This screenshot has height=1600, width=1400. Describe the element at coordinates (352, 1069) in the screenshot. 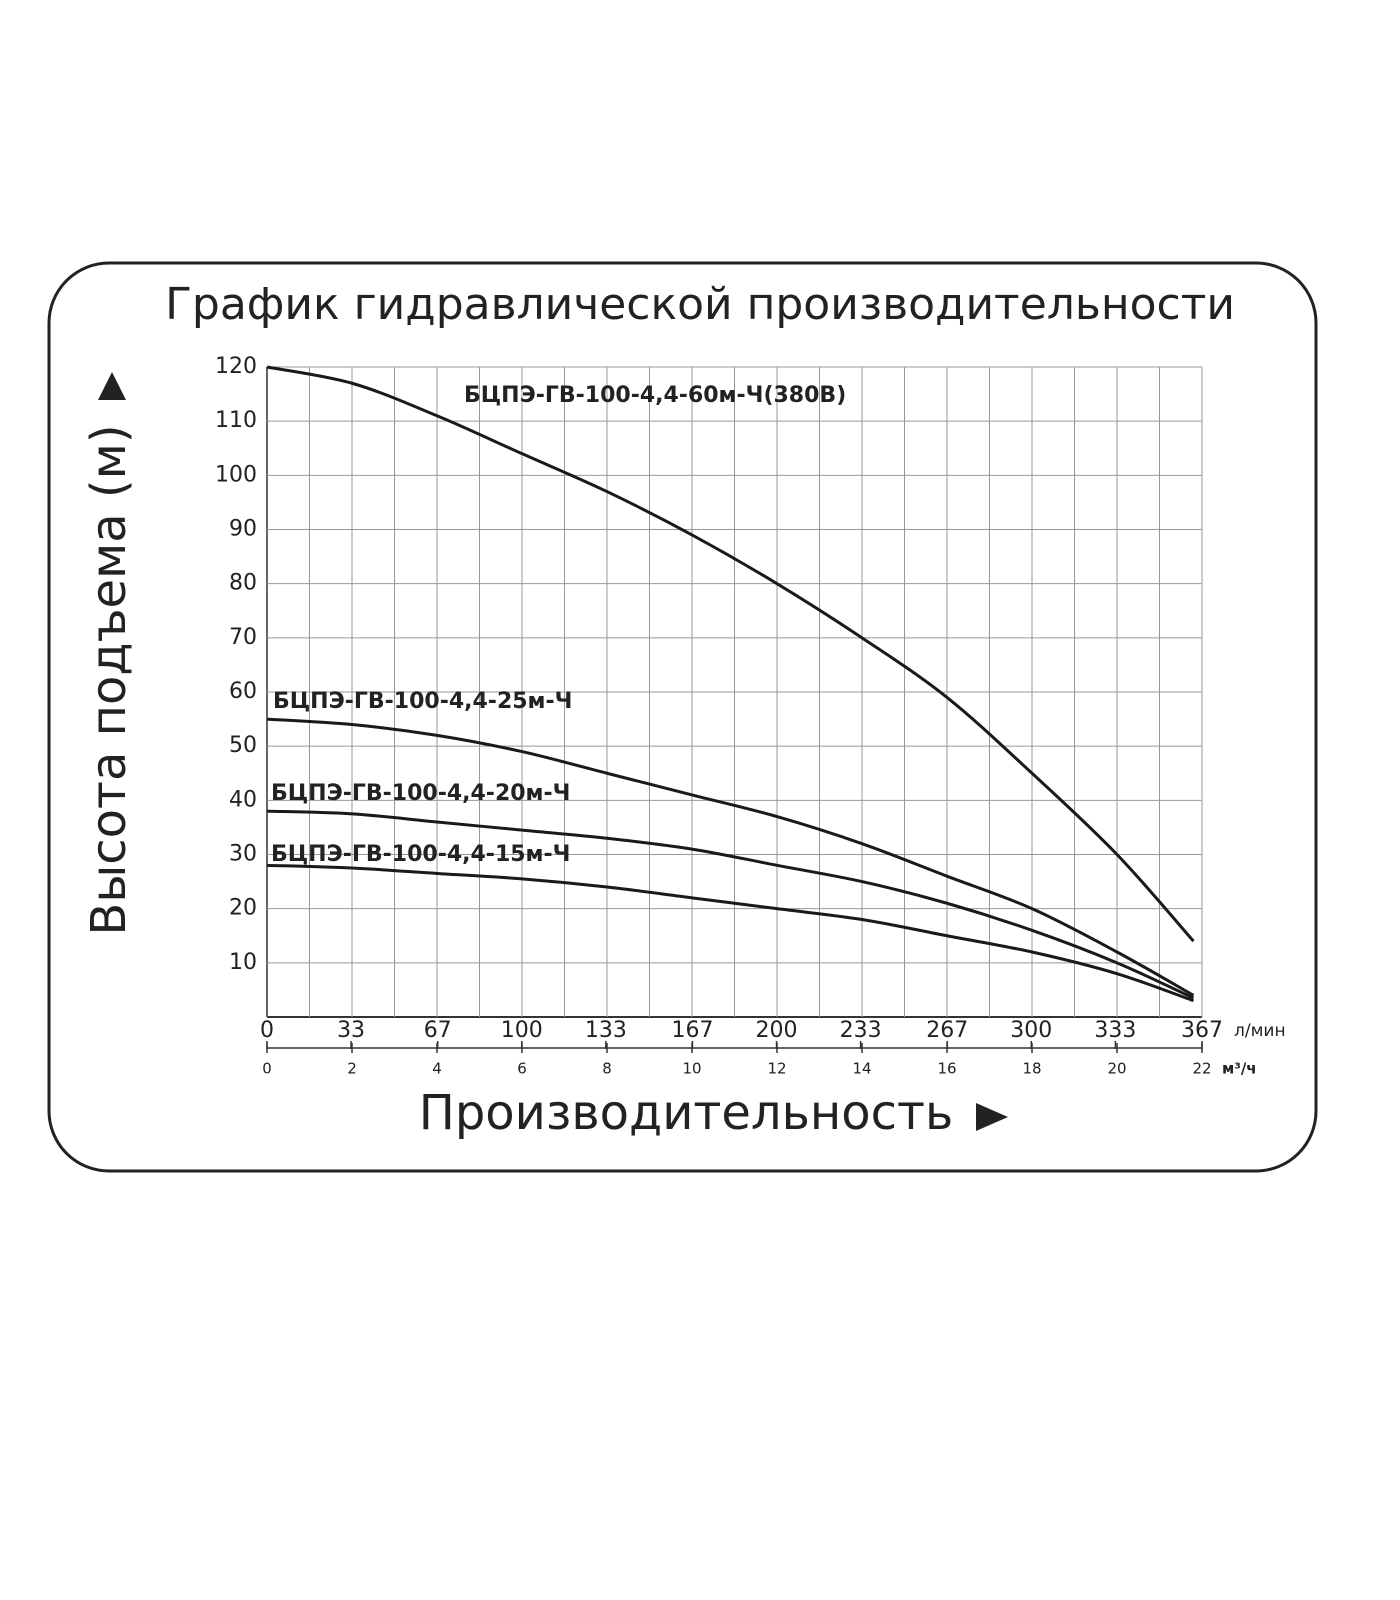

I see `x-tick-label: 2` at that location.